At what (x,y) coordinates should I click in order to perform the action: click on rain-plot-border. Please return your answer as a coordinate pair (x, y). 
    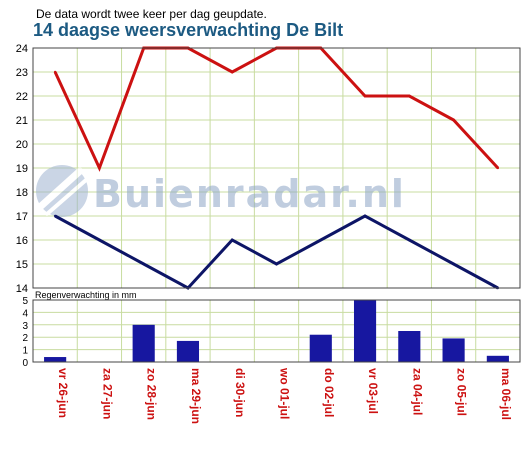
    Looking at the image, I should click on (276, 331).